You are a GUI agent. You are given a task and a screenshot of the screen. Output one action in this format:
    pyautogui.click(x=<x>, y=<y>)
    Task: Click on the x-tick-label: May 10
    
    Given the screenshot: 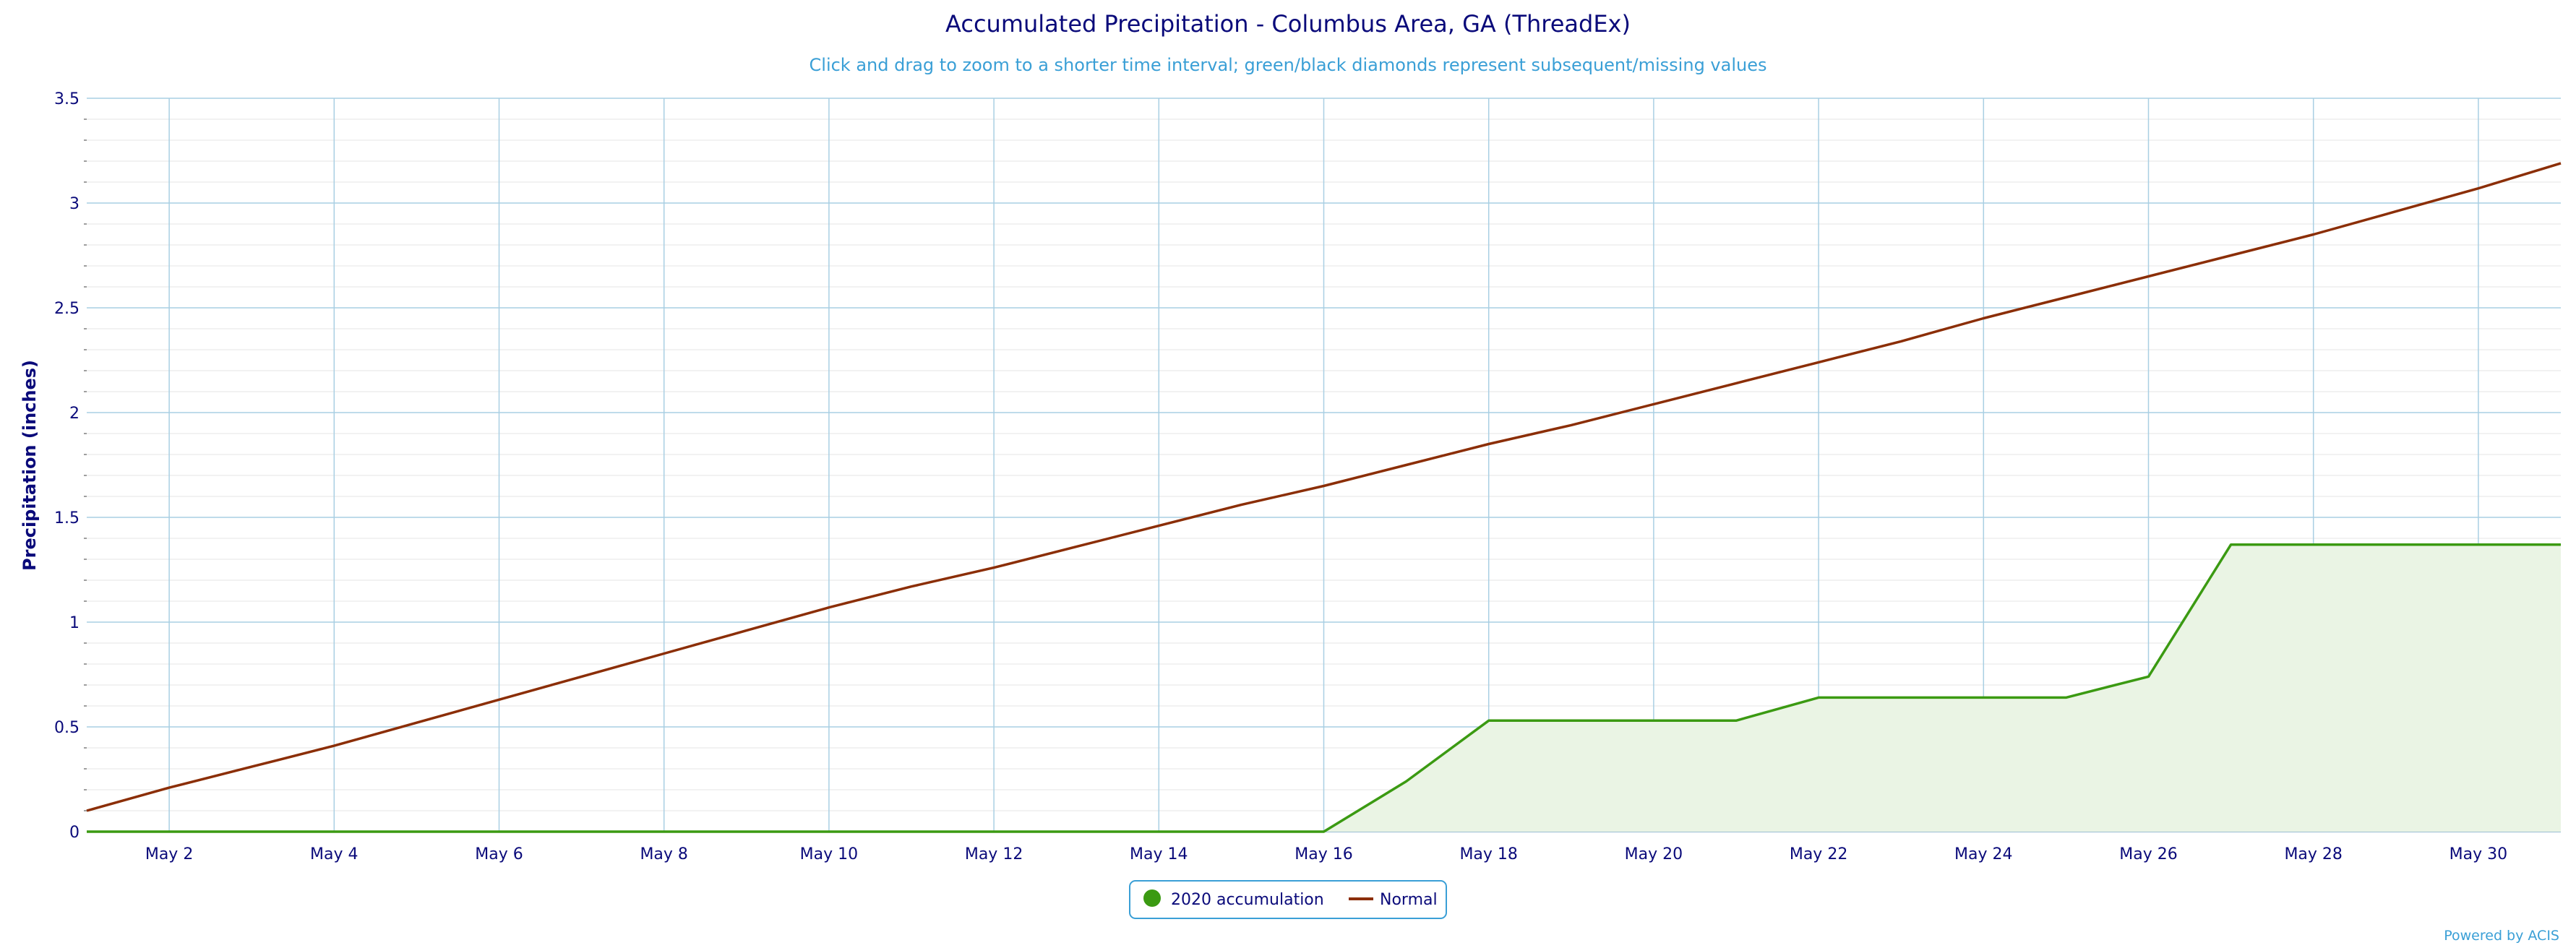 What is the action you would take?
    pyautogui.click(x=829, y=854)
    